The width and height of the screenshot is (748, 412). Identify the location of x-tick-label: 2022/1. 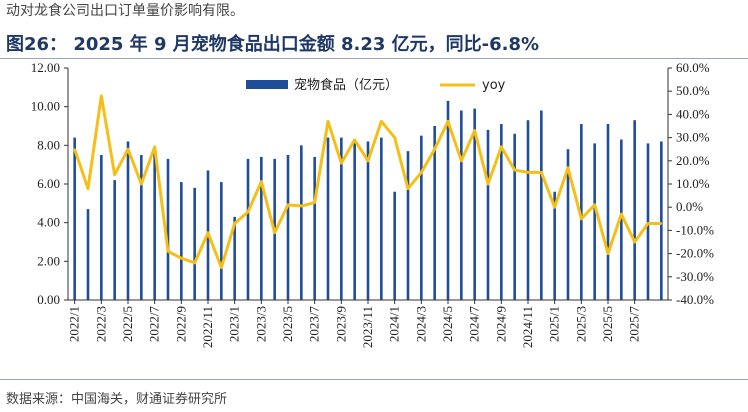
(74, 324).